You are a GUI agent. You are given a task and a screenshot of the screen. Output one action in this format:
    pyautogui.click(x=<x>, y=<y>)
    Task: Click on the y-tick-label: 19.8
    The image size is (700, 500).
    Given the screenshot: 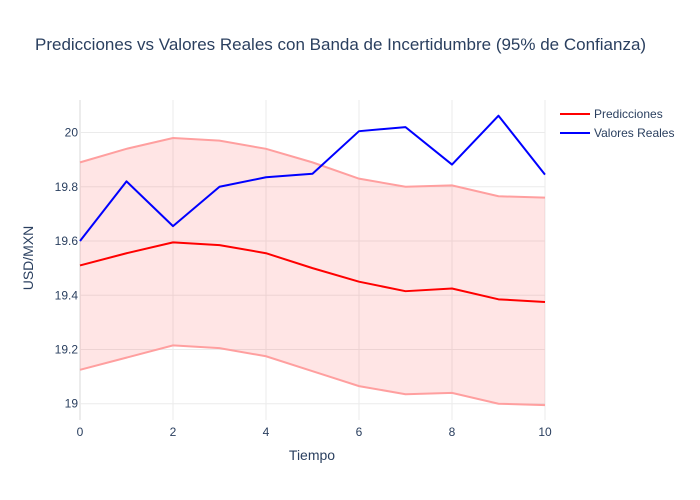 What is the action you would take?
    pyautogui.click(x=67, y=187)
    